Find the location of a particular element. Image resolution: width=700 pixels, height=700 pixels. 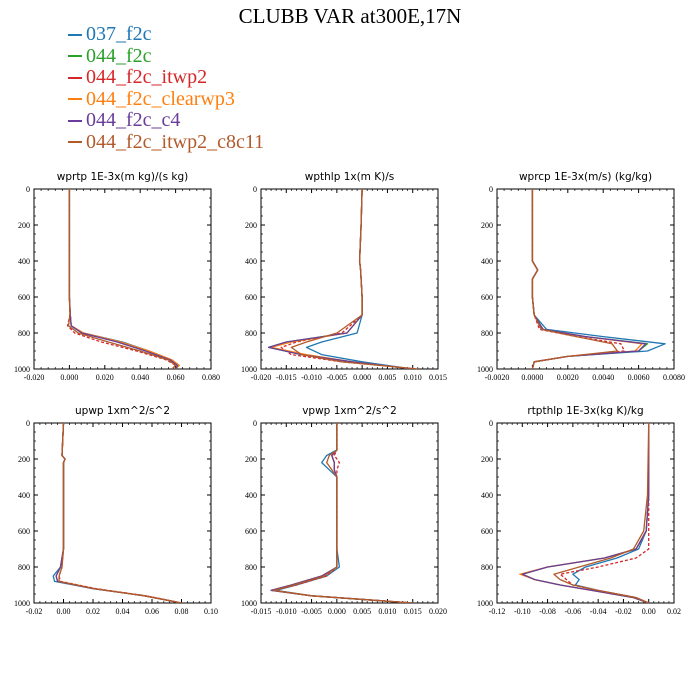

x-tick-label: 0.04 is located at coordinates (123, 611).